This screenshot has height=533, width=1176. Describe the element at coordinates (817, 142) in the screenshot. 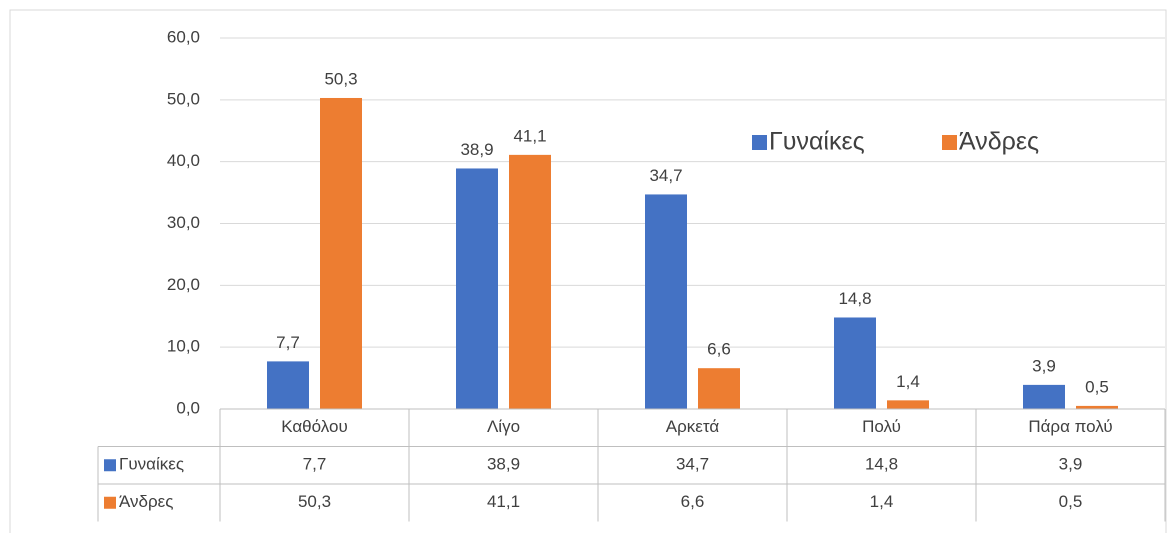

I see `legend-label: Γυναίκες` at that location.